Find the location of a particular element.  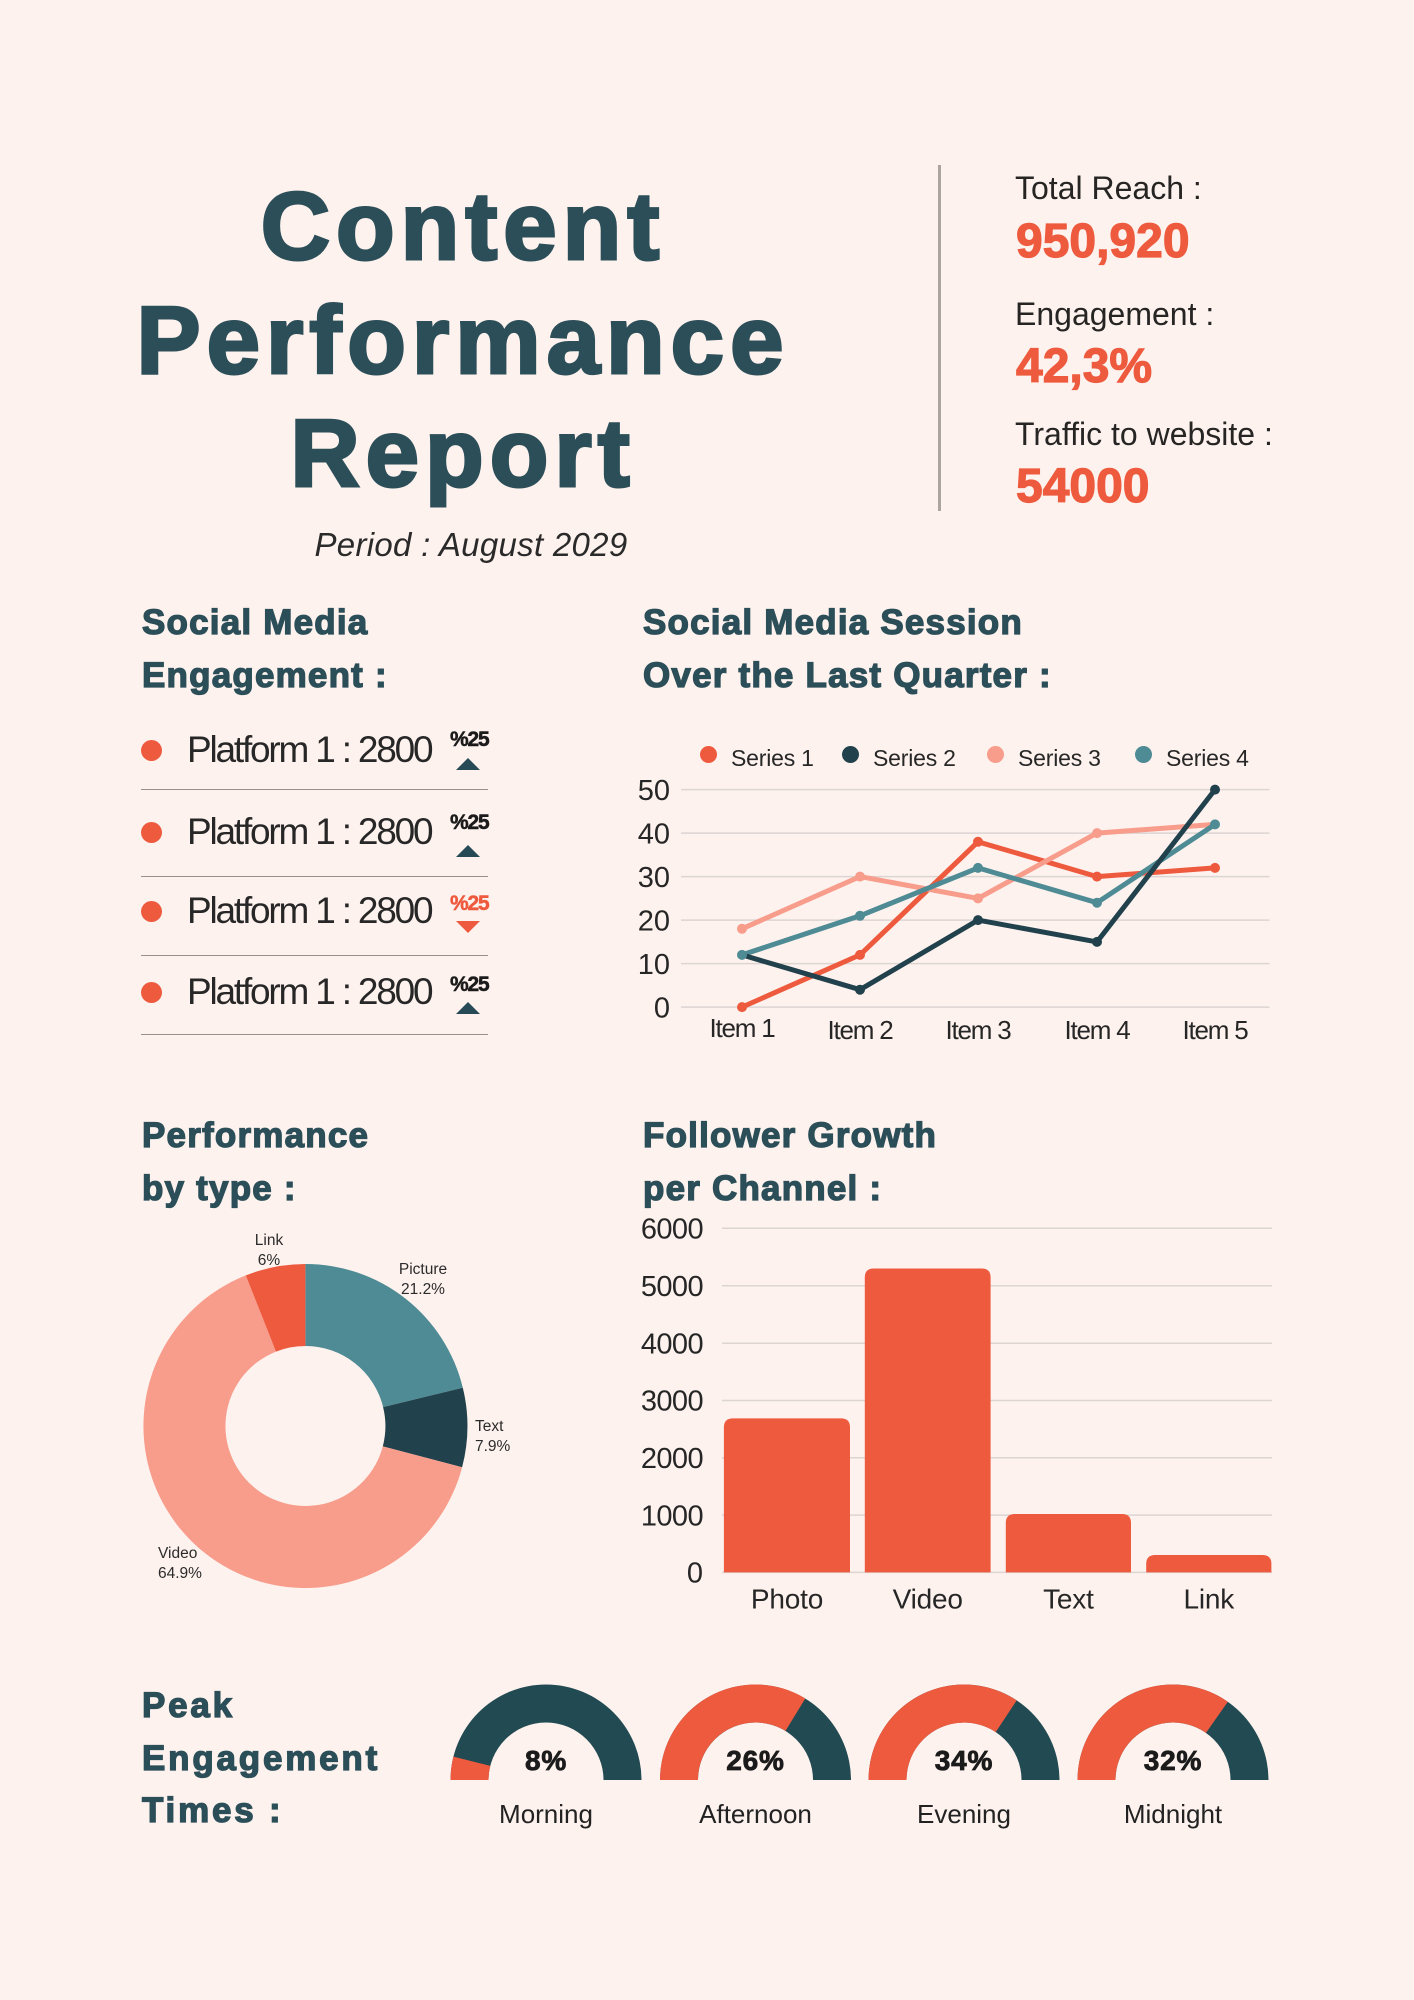

svg-text: 1000 is located at coordinates (672, 1516).